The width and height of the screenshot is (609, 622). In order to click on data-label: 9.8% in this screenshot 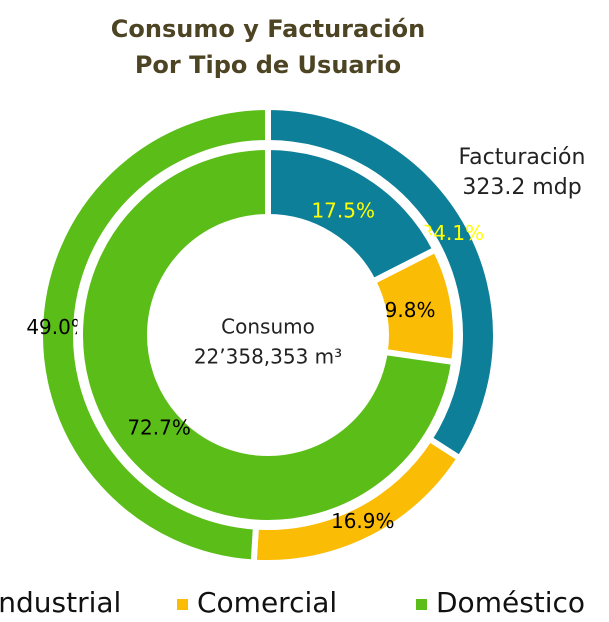, I will do `click(410, 310)`.